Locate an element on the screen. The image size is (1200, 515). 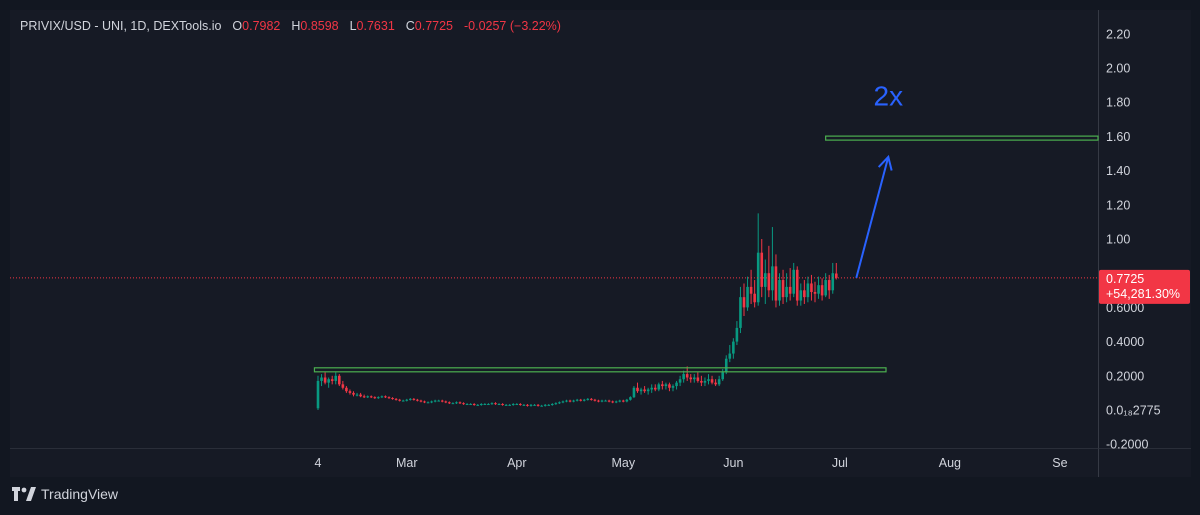
price-tick-label: 1.80 is located at coordinates (1118, 103).